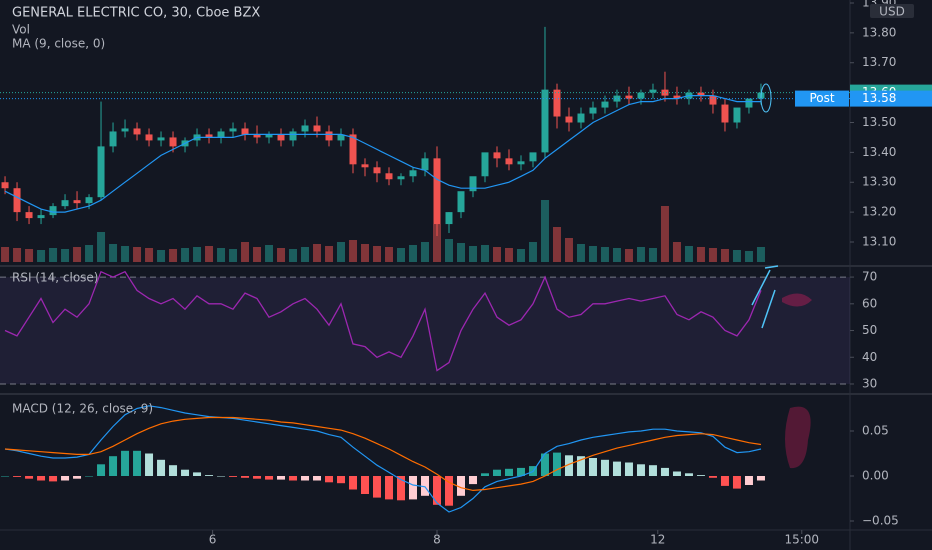 This screenshot has height=550, width=932. Describe the element at coordinates (869, 330) in the screenshot. I see `y-tick-label: 50` at that location.